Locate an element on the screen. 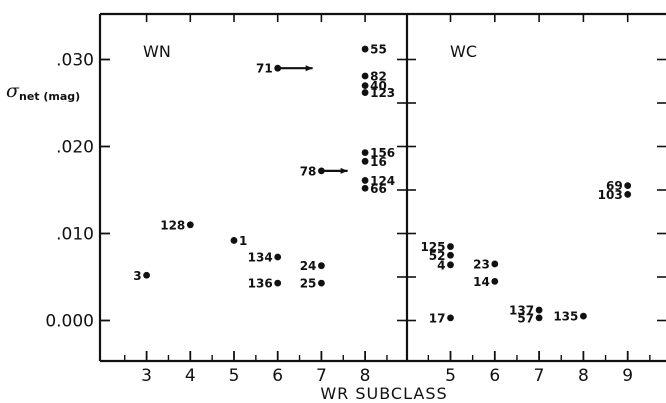 The image size is (666, 403). data-point-label: 16 is located at coordinates (378, 162).